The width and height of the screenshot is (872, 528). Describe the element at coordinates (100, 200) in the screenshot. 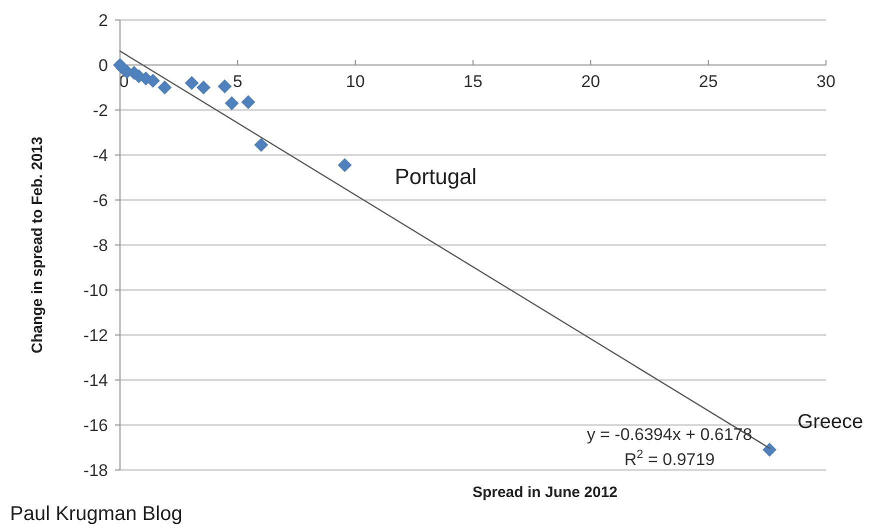

I see `y-tick-label: -6` at that location.